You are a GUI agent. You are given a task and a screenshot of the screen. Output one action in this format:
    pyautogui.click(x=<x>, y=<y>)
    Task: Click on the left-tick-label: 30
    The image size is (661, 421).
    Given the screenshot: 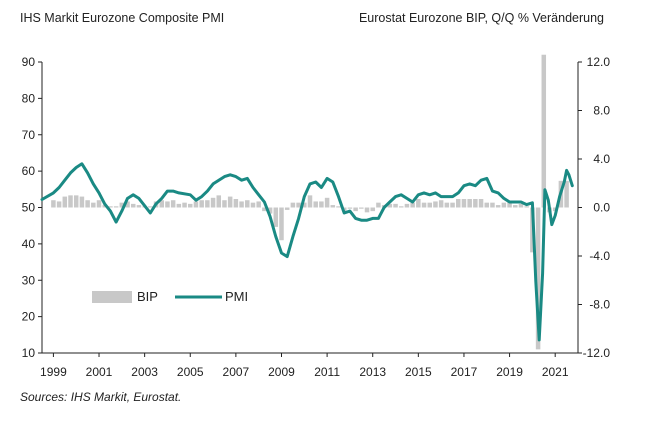 What is the action you would take?
    pyautogui.click(x=29, y=280)
    